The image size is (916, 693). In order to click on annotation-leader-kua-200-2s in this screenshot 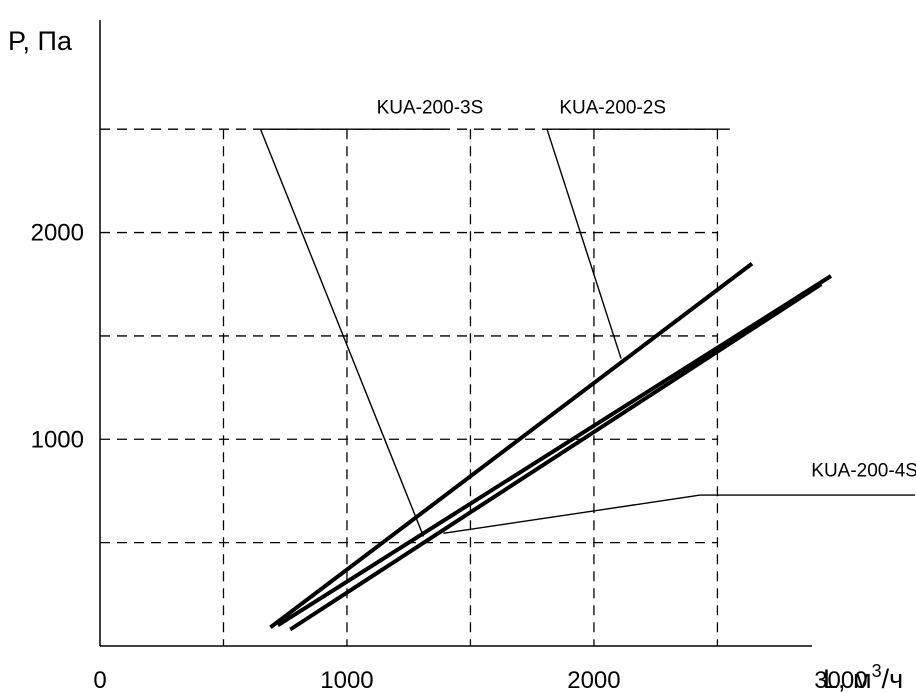, I will do `click(584, 243)`.